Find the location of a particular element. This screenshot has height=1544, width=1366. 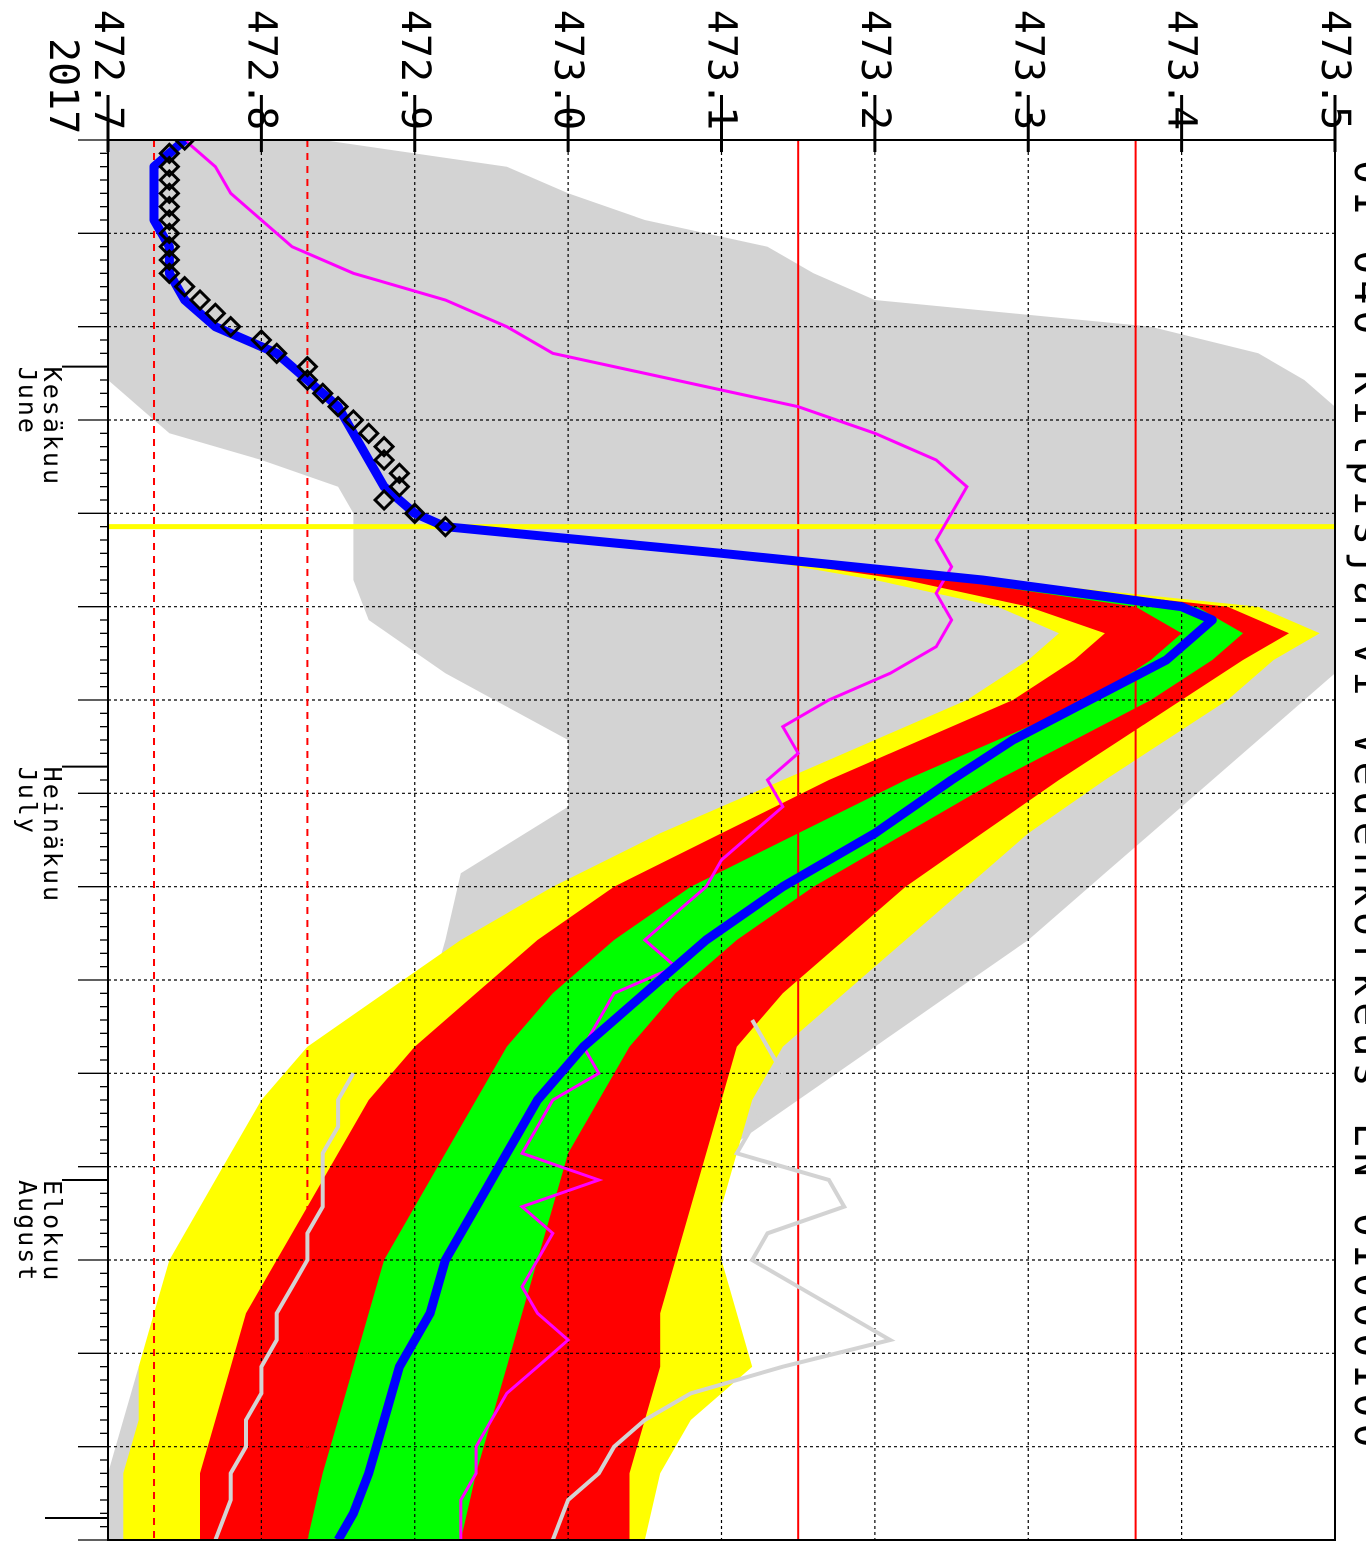

value-tick-label: 472.8 is located at coordinates (261, 70).